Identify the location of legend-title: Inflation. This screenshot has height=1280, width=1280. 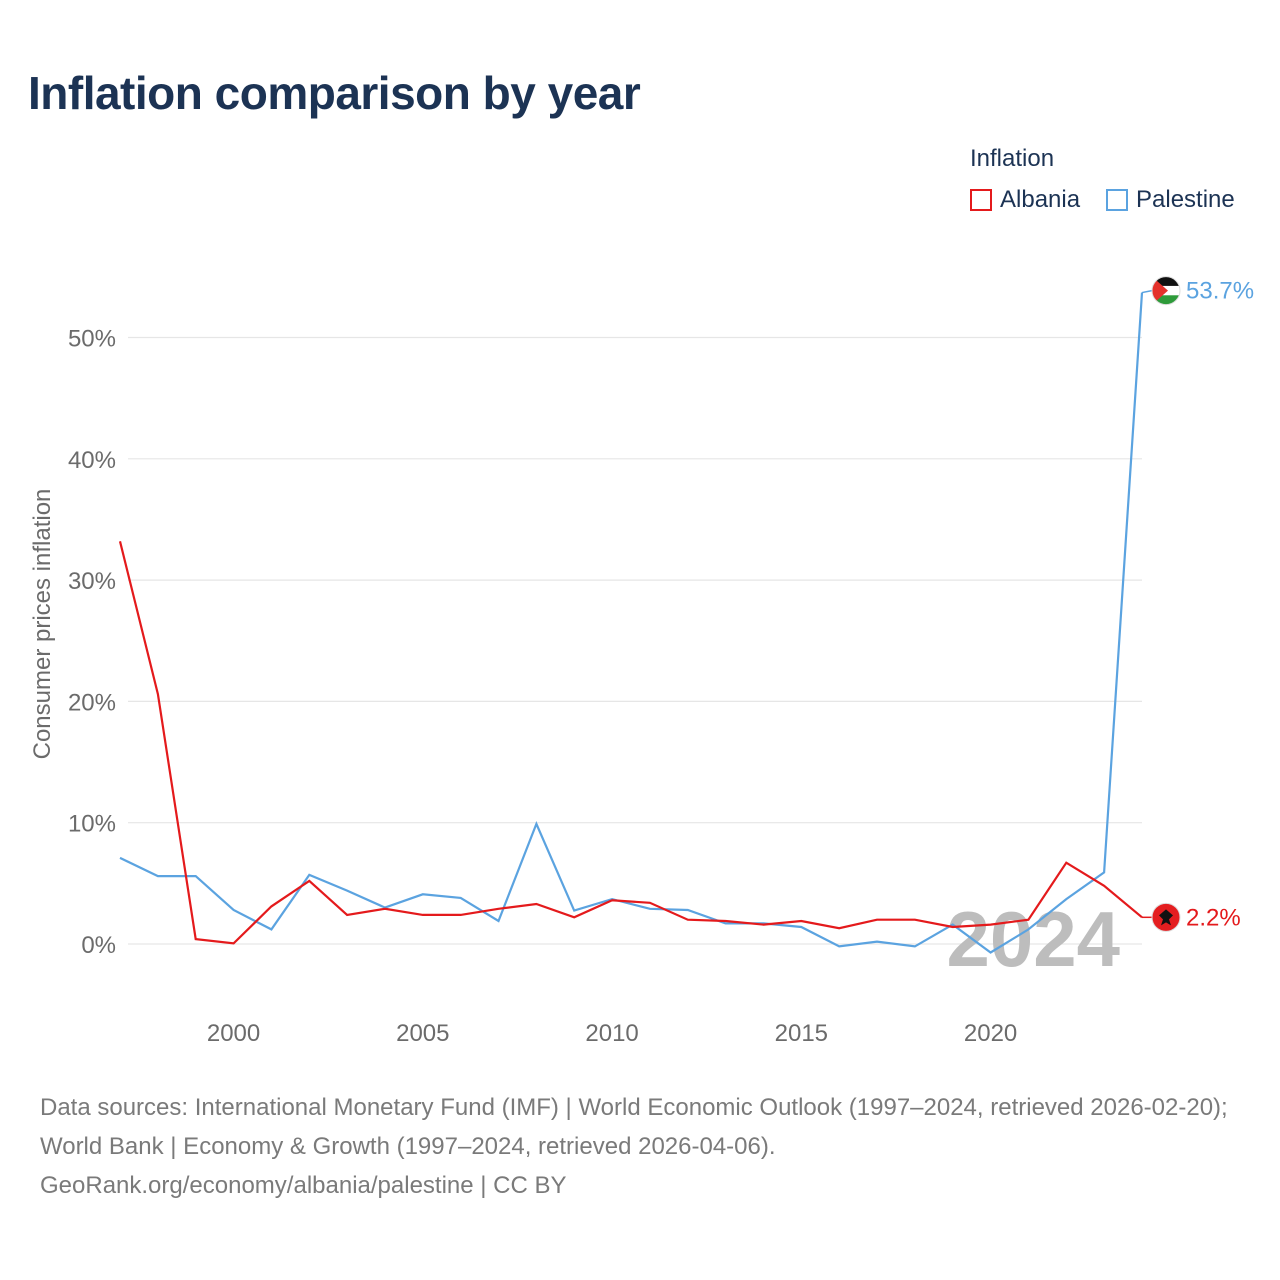
(1012, 158).